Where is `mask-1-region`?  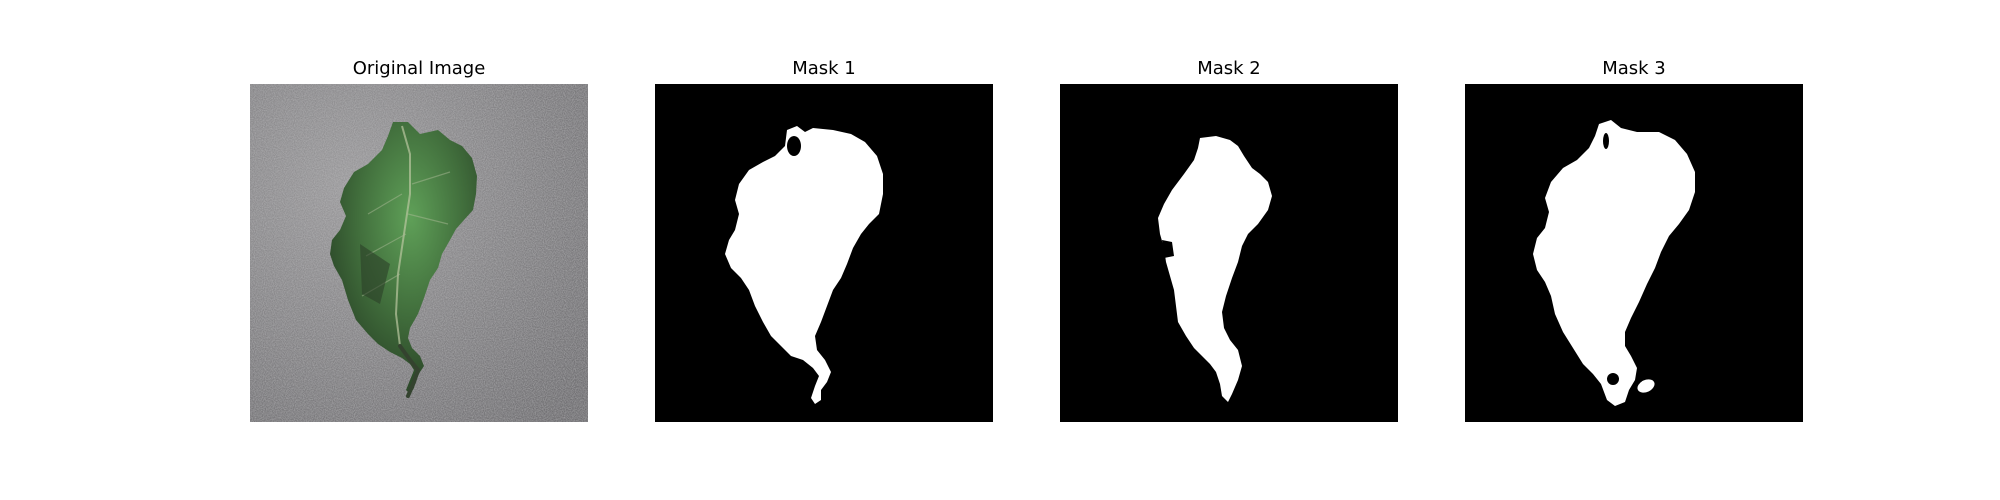
mask-1-region is located at coordinates (804, 265).